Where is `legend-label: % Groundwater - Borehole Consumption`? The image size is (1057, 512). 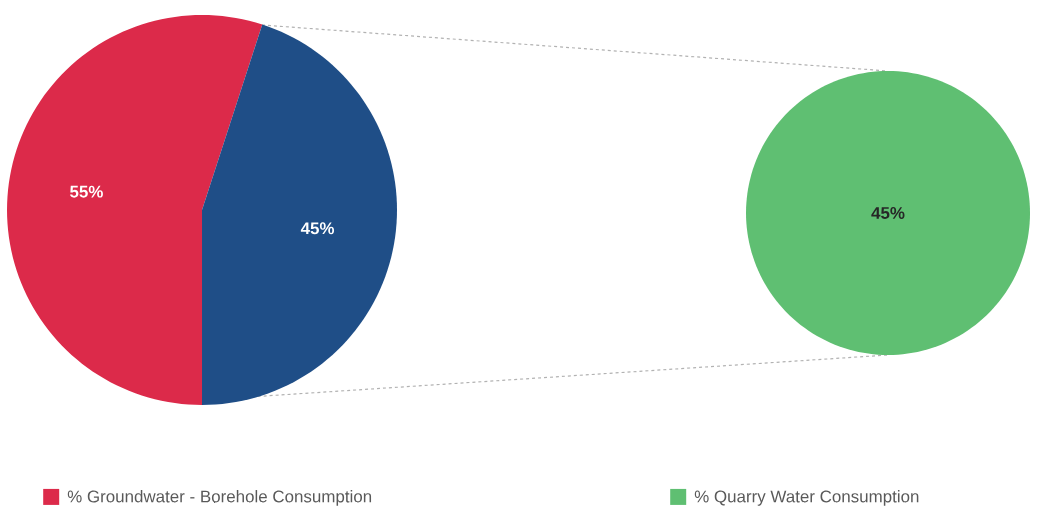
legend-label: % Groundwater - Borehole Consumption is located at coordinates (219, 498).